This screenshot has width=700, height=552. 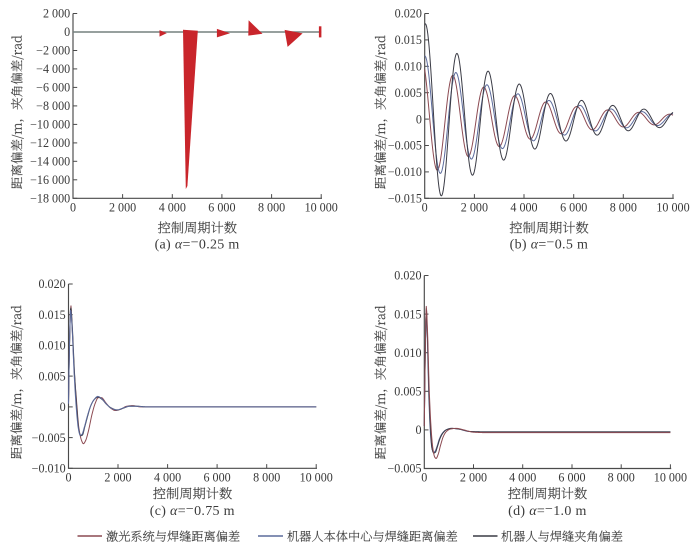 What do you see at coordinates (405, 199) in the screenshot?
I see `svg-text: −0.015` at bounding box center [405, 199].